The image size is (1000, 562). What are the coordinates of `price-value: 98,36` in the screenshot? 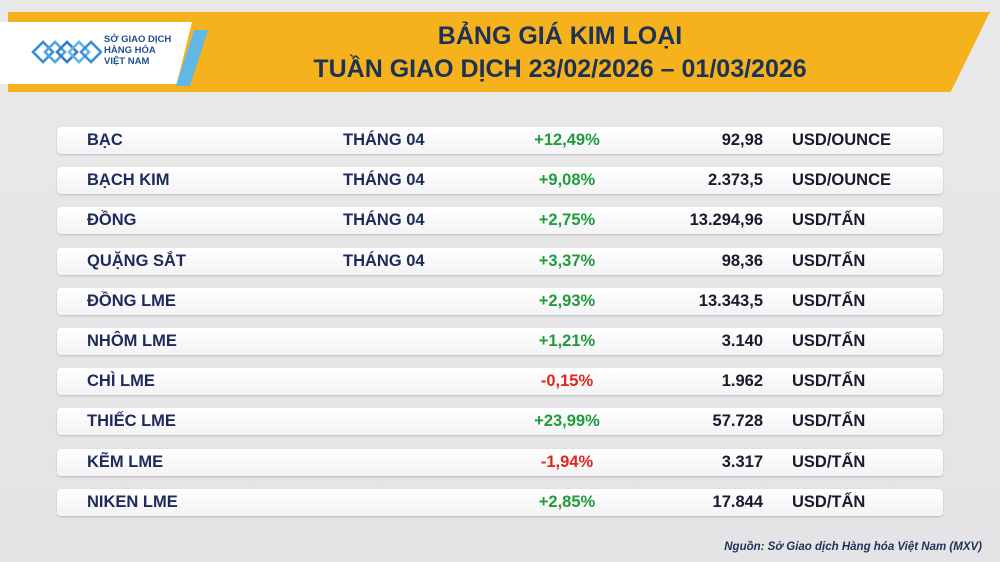 It's located at (742, 260).